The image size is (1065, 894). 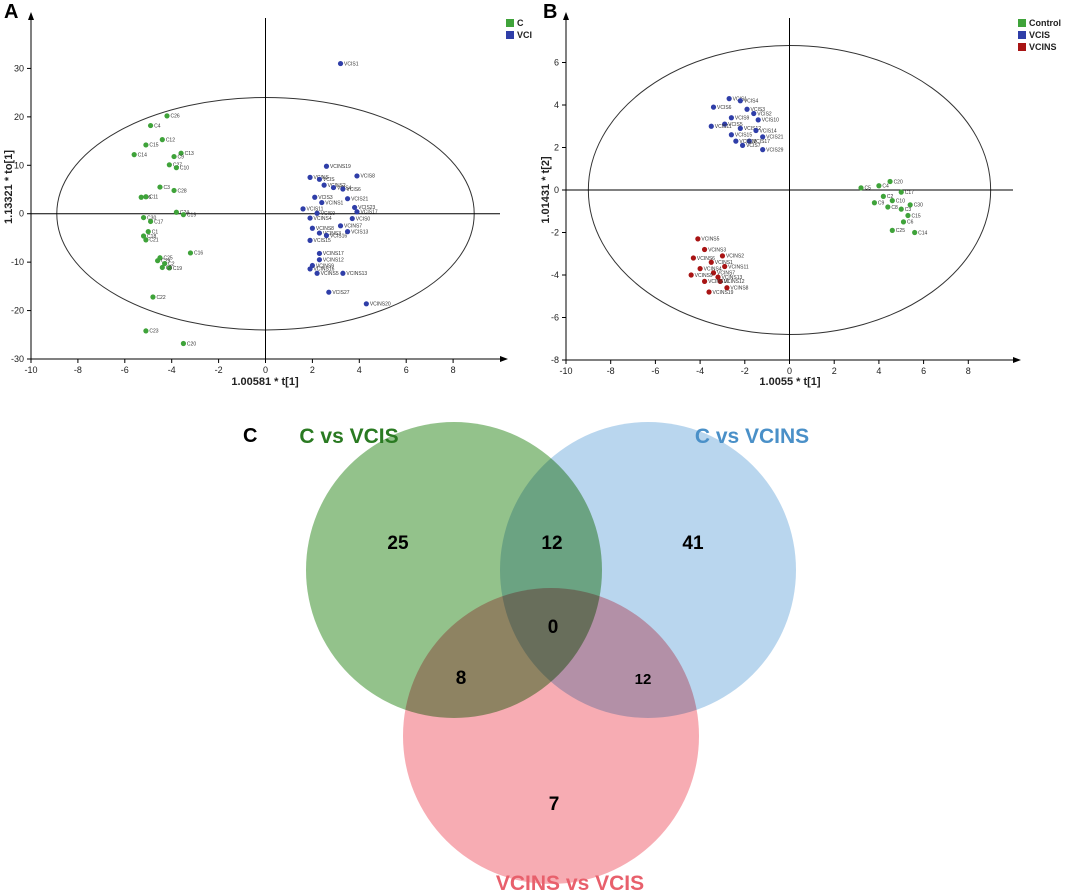 I want to click on point-label: VCIS15, so click(x=322, y=241).